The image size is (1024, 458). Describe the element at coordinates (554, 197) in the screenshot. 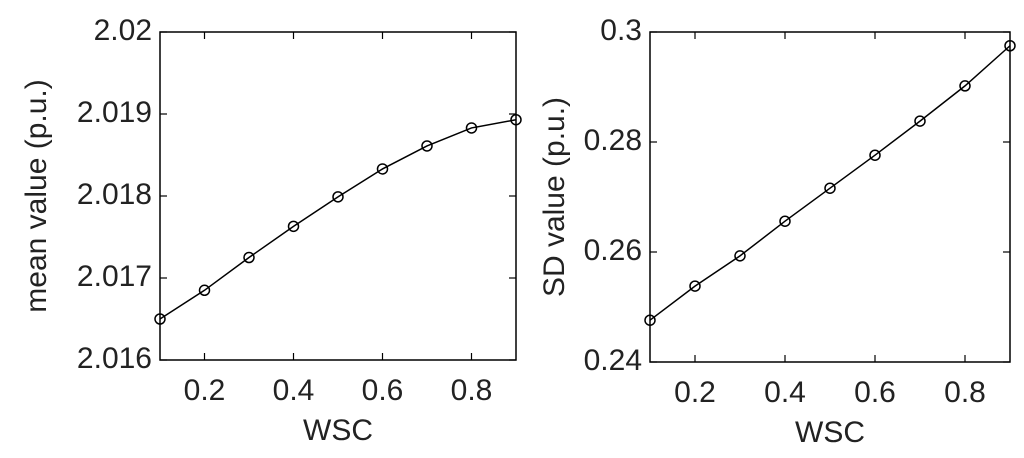

I see `y-axis-label: SD value (p.u.)` at that location.